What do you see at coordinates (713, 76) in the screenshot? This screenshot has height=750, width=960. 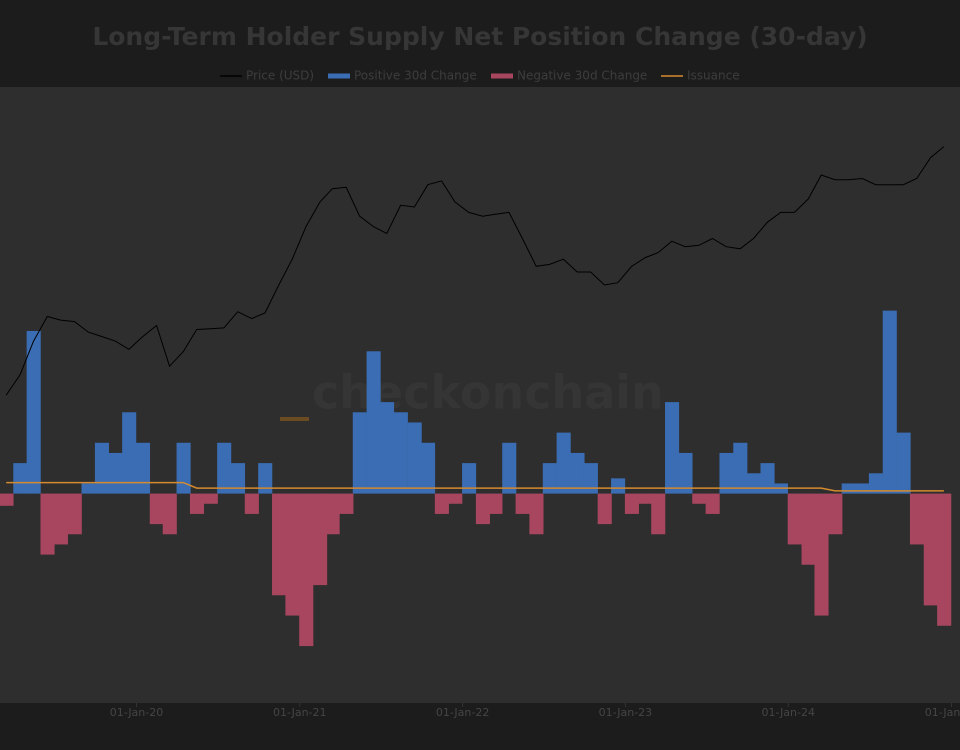 I see `legend-label: Issuance` at bounding box center [713, 76].